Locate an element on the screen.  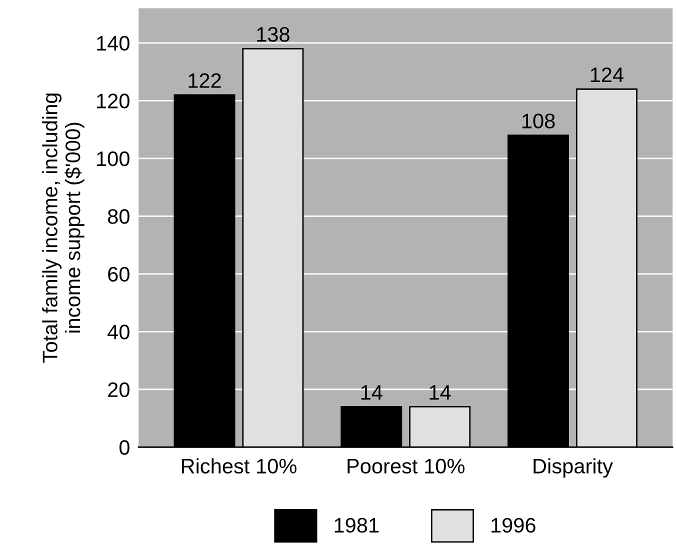
x-tick-label: Poorest 10% is located at coordinates (406, 466).